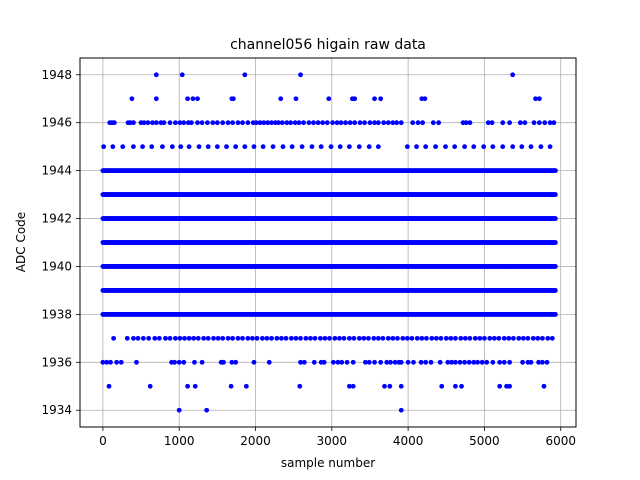 The width and height of the screenshot is (640, 480). I want to click on y-tick-label: 1948, so click(56, 75).